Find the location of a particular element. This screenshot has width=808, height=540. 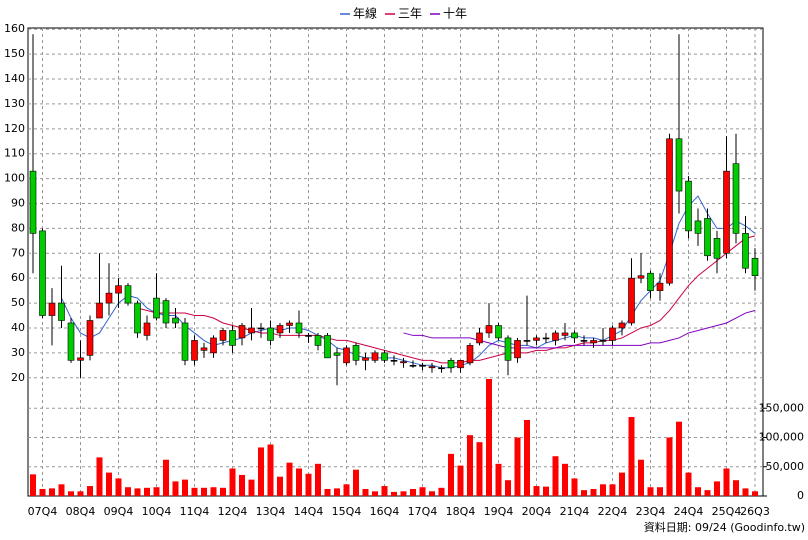

y-tick-label: 130 is located at coordinates (14, 103).